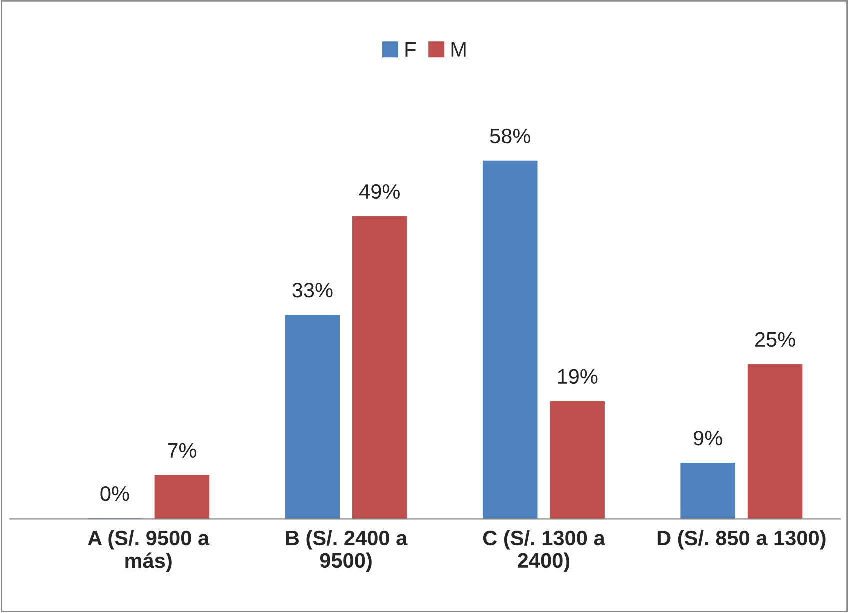 Image resolution: width=849 pixels, height=613 pixels. Describe the element at coordinates (510, 136) in the screenshot. I see `data-label: 58%` at that location.